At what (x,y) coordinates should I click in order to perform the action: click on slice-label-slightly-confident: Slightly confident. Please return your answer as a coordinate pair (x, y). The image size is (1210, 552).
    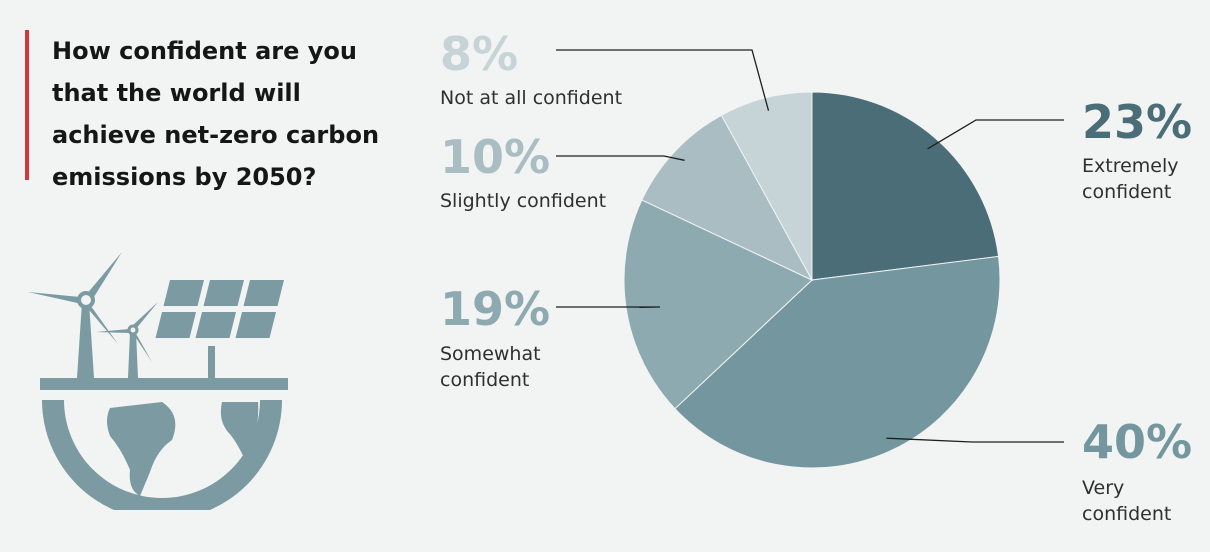
    Looking at the image, I should click on (523, 201).